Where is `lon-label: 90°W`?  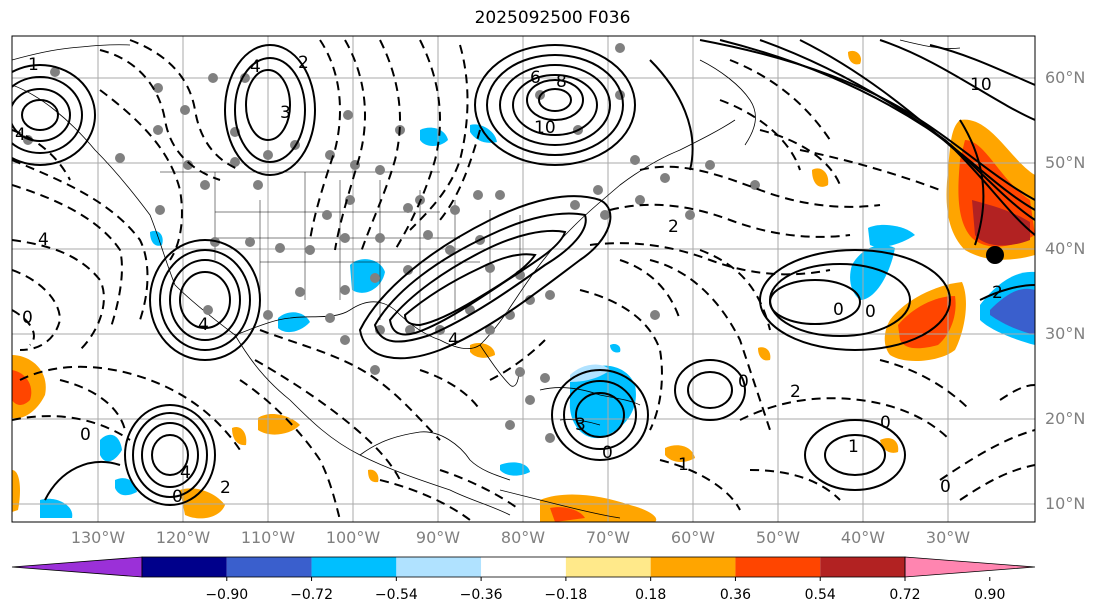 lon-label: 90°W is located at coordinates (438, 537).